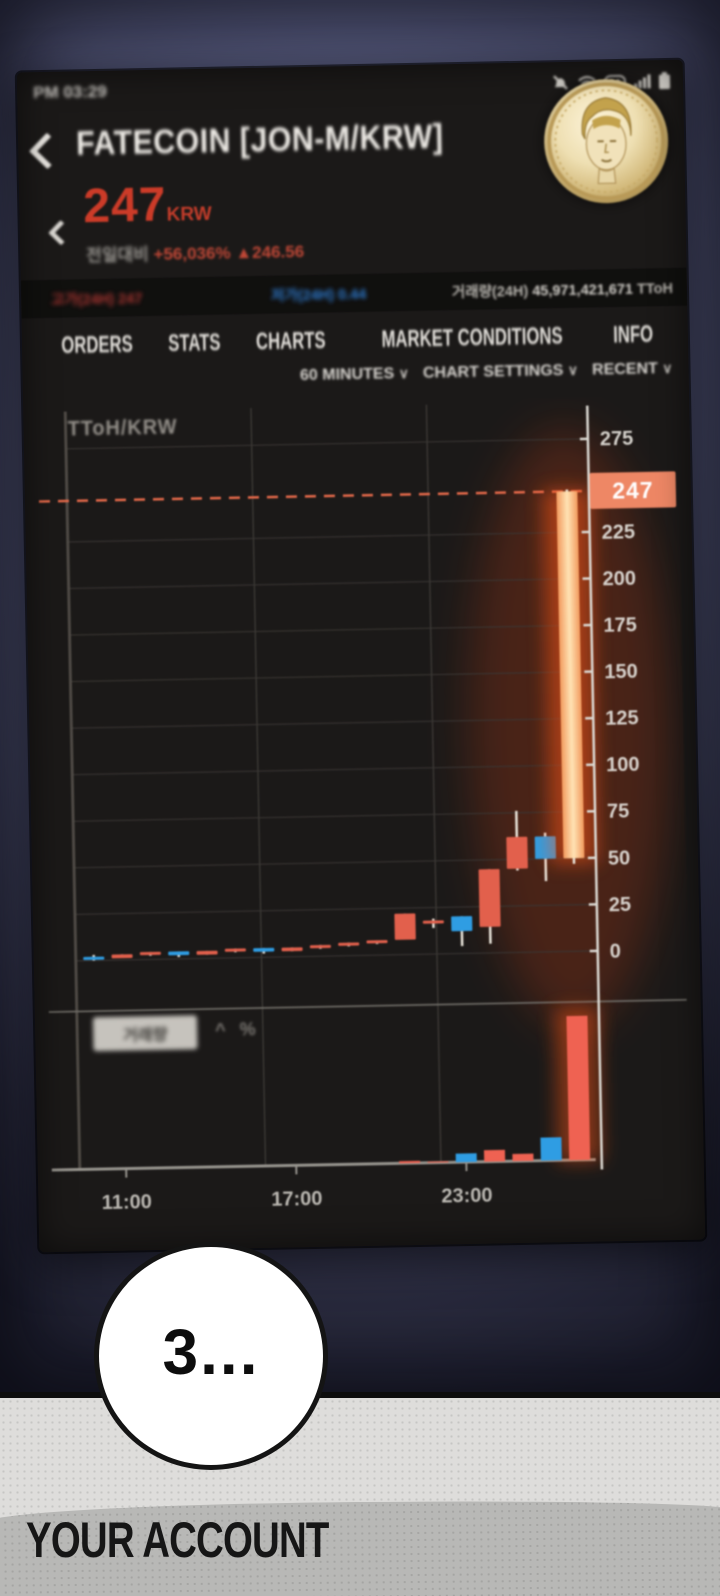 The width and height of the screenshot is (720, 1596). What do you see at coordinates (642, 81) in the screenshot?
I see `signal-icon` at bounding box center [642, 81].